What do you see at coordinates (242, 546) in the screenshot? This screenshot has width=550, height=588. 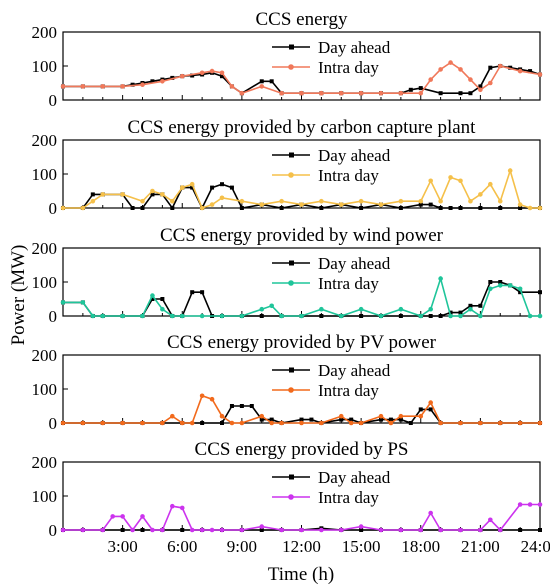 I see `x-tick-label: 9:00` at bounding box center [242, 546].